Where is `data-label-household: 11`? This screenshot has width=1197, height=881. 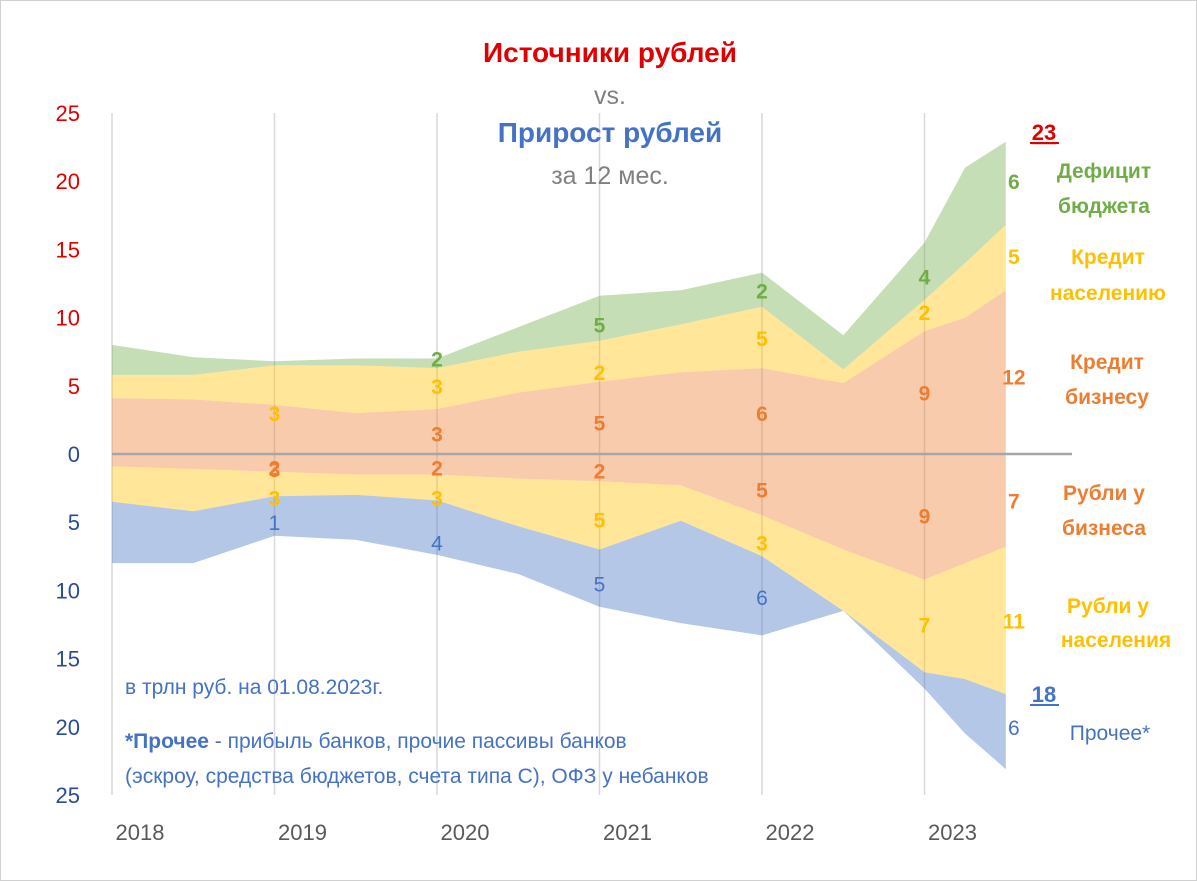 data-label-household: 11 is located at coordinates (1014, 621).